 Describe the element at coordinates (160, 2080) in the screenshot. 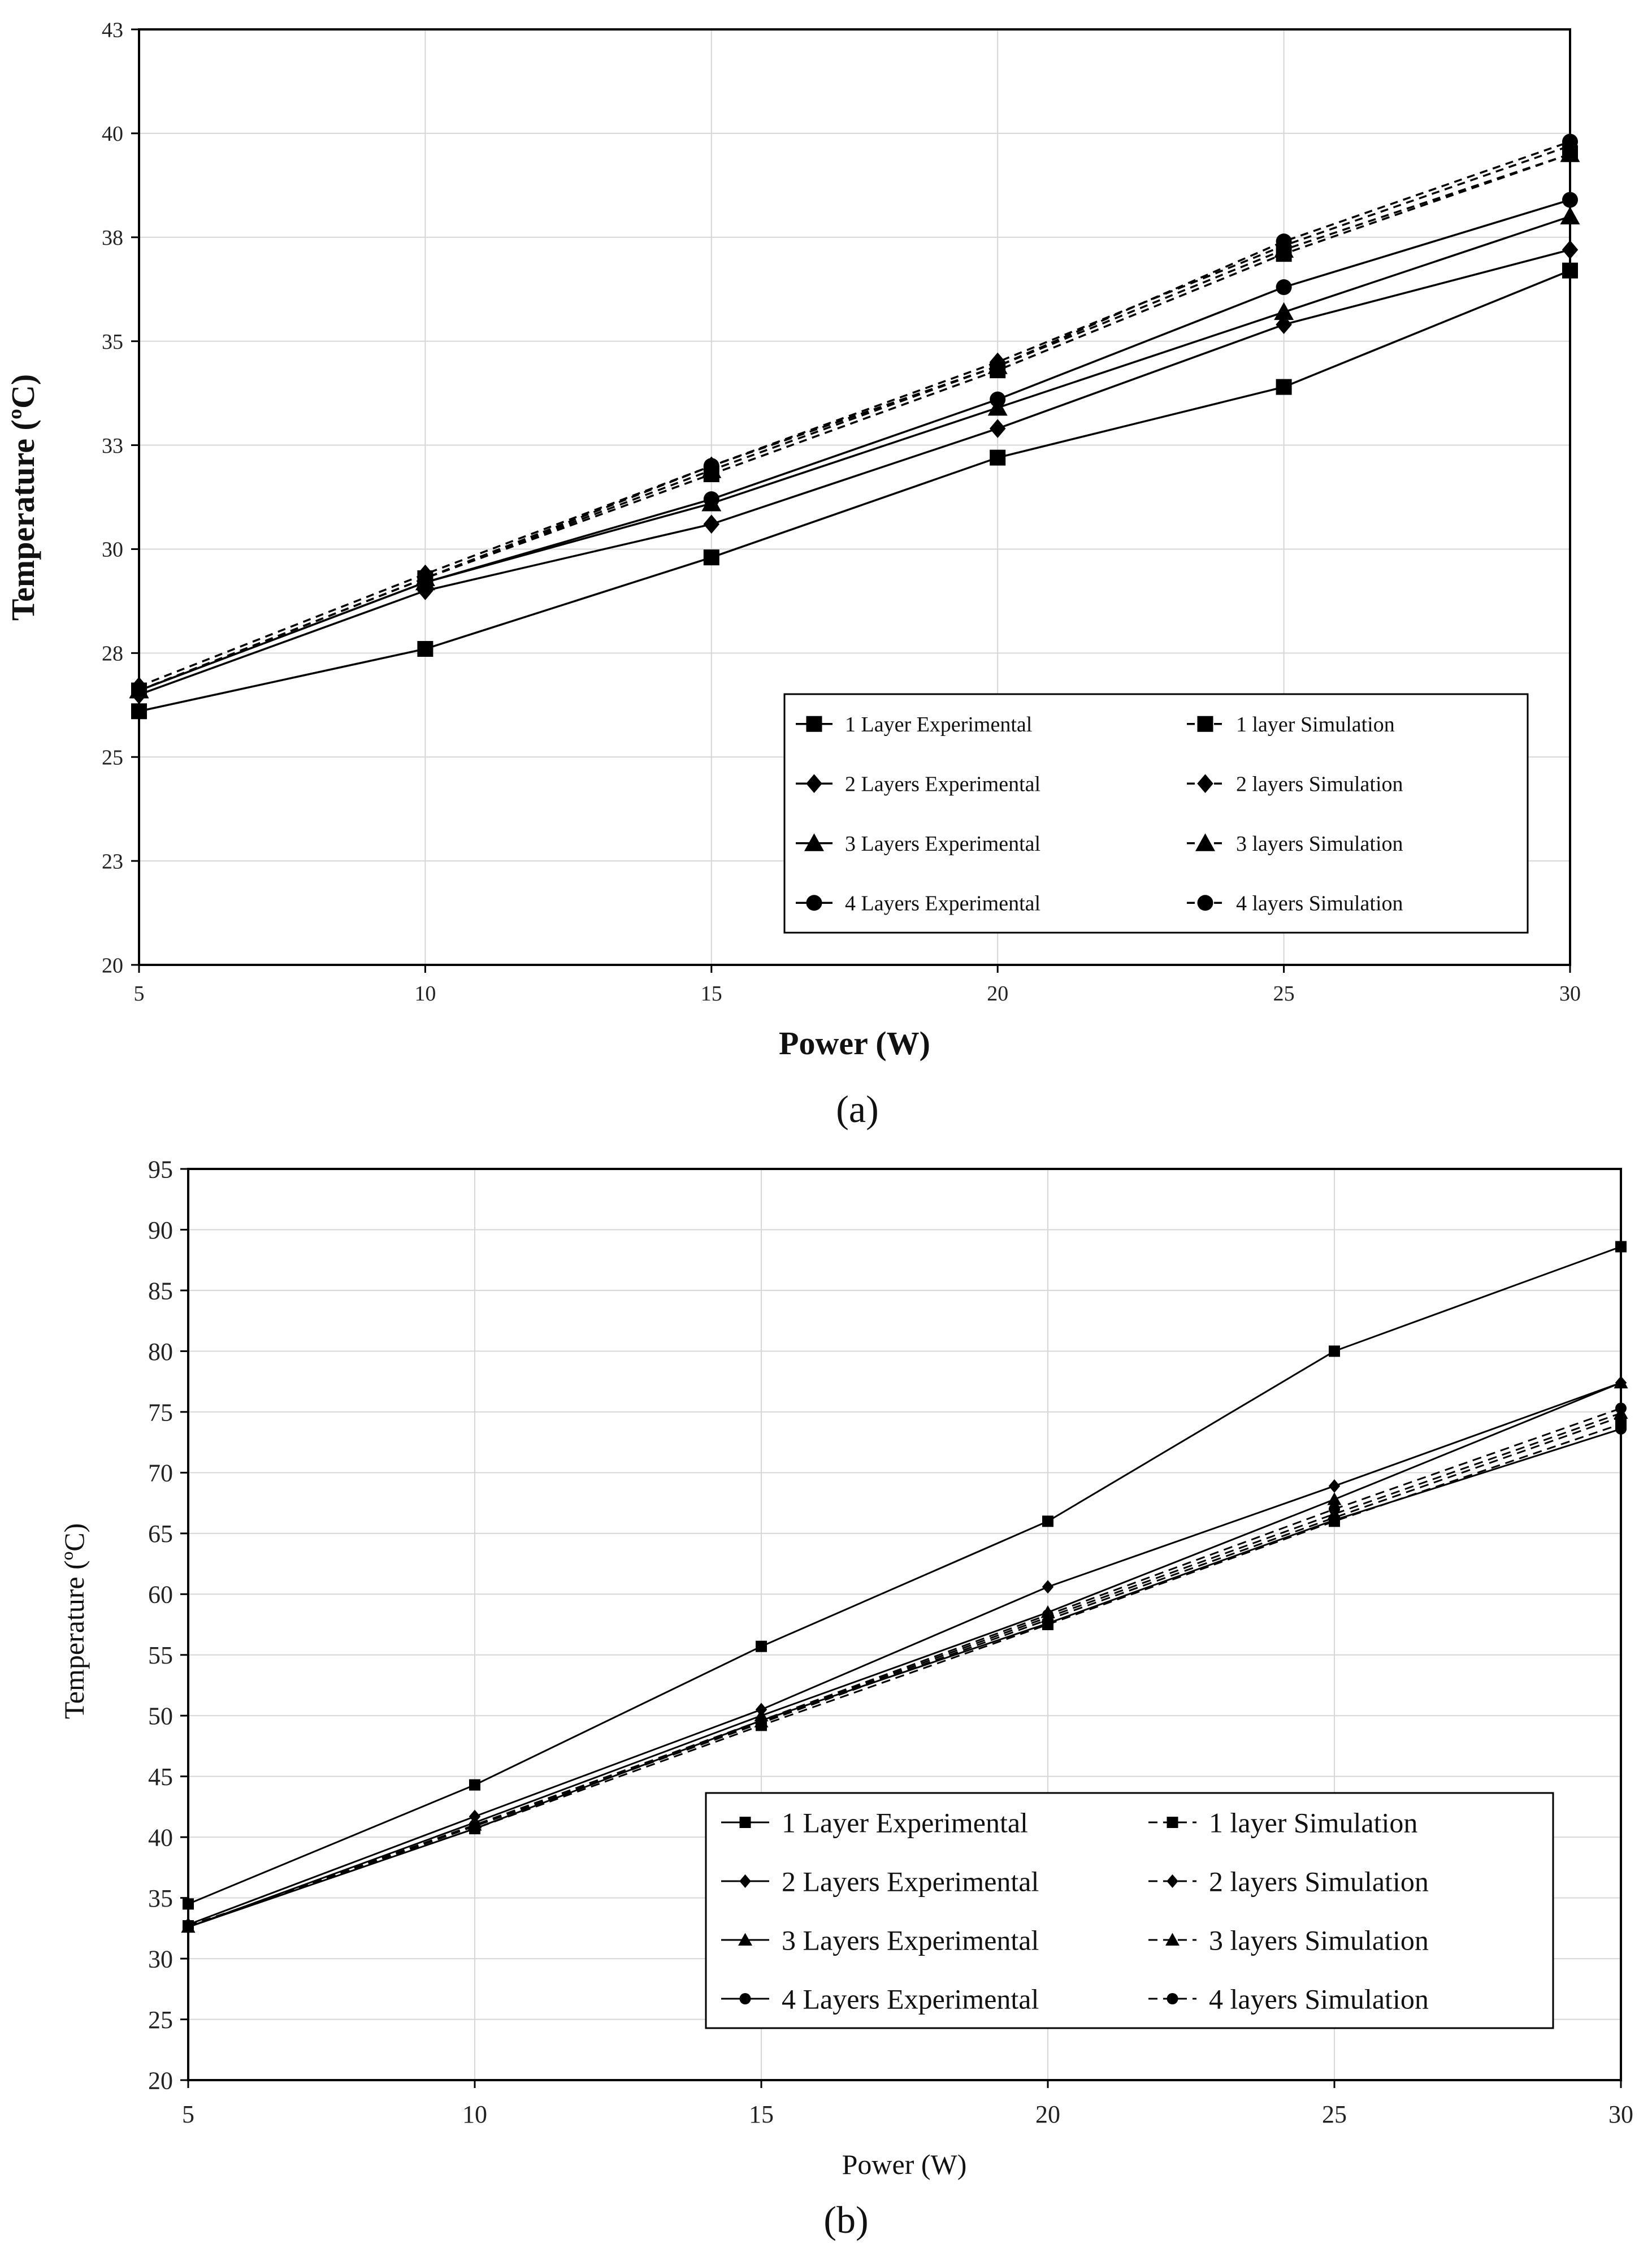

I see `panel-b-y-tick-label: 20` at that location.